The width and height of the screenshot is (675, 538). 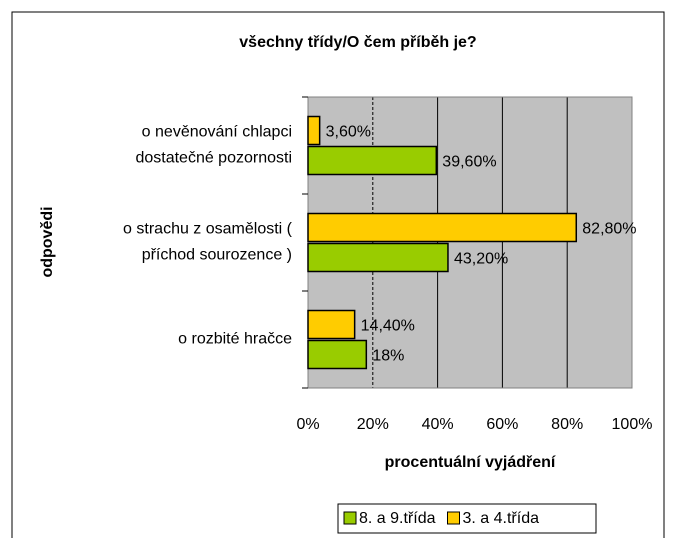 I want to click on value-label: 18%, so click(x=388, y=356).